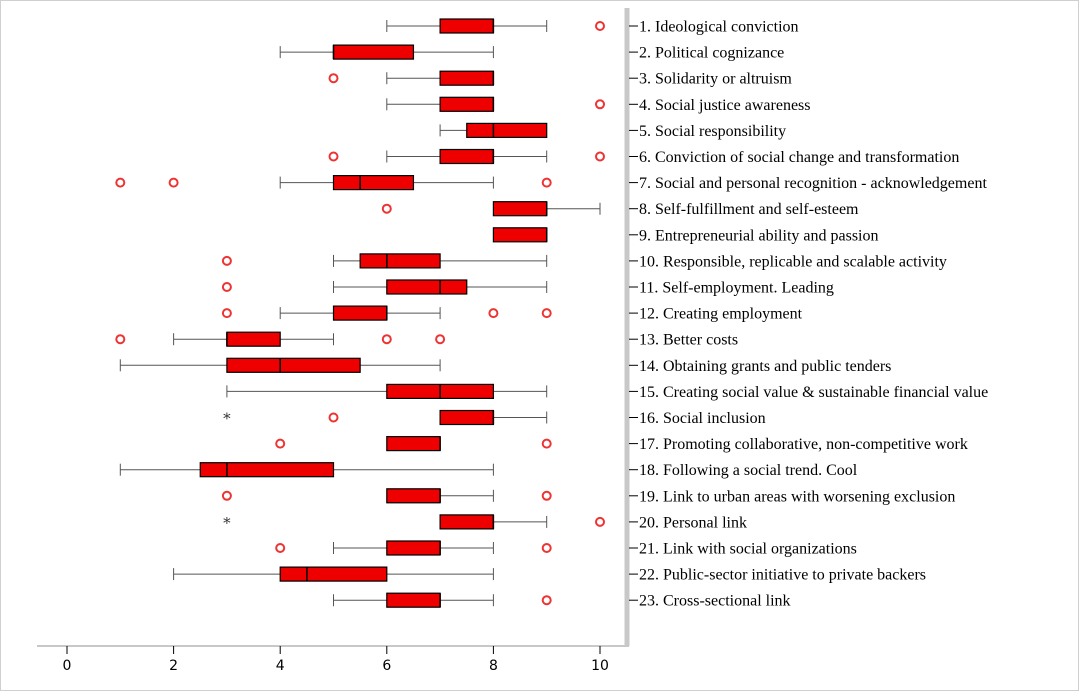 The image size is (1080, 692). What do you see at coordinates (386, 666) in the screenshot?
I see `x-tick-label: 6` at bounding box center [386, 666].